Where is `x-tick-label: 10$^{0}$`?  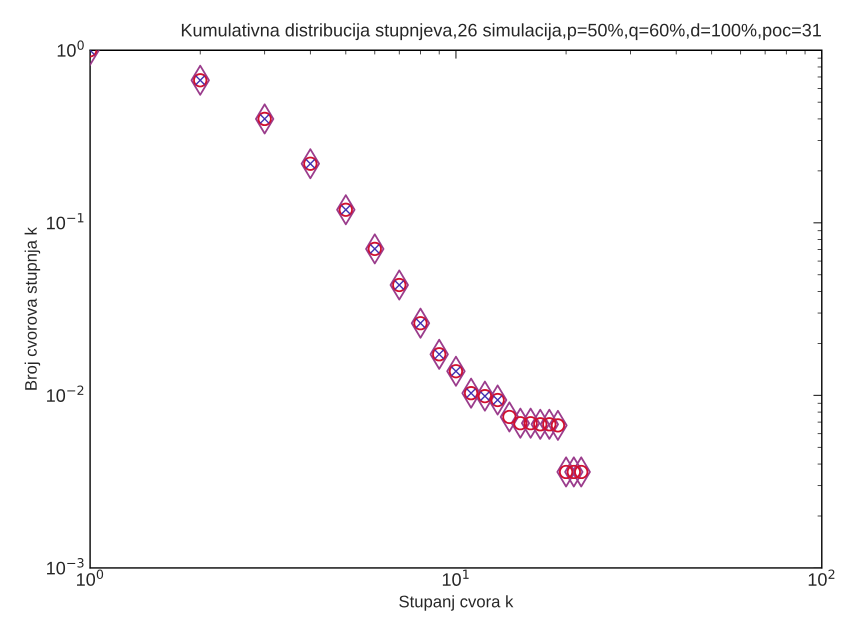 x-tick-label: 10$^{0}$ is located at coordinates (90, 577).